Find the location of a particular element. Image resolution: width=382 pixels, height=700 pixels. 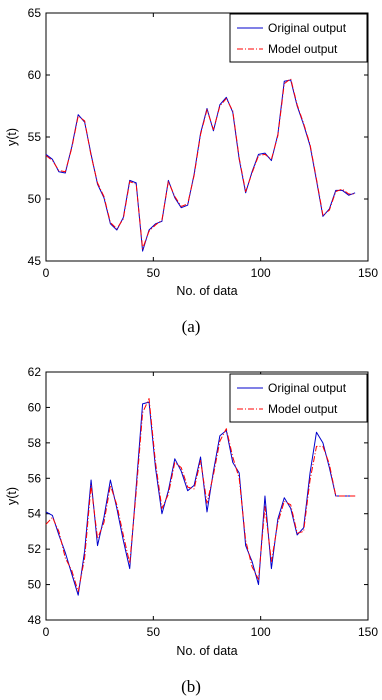

chart-a-legend-label-original: Original output is located at coordinates (307, 28).